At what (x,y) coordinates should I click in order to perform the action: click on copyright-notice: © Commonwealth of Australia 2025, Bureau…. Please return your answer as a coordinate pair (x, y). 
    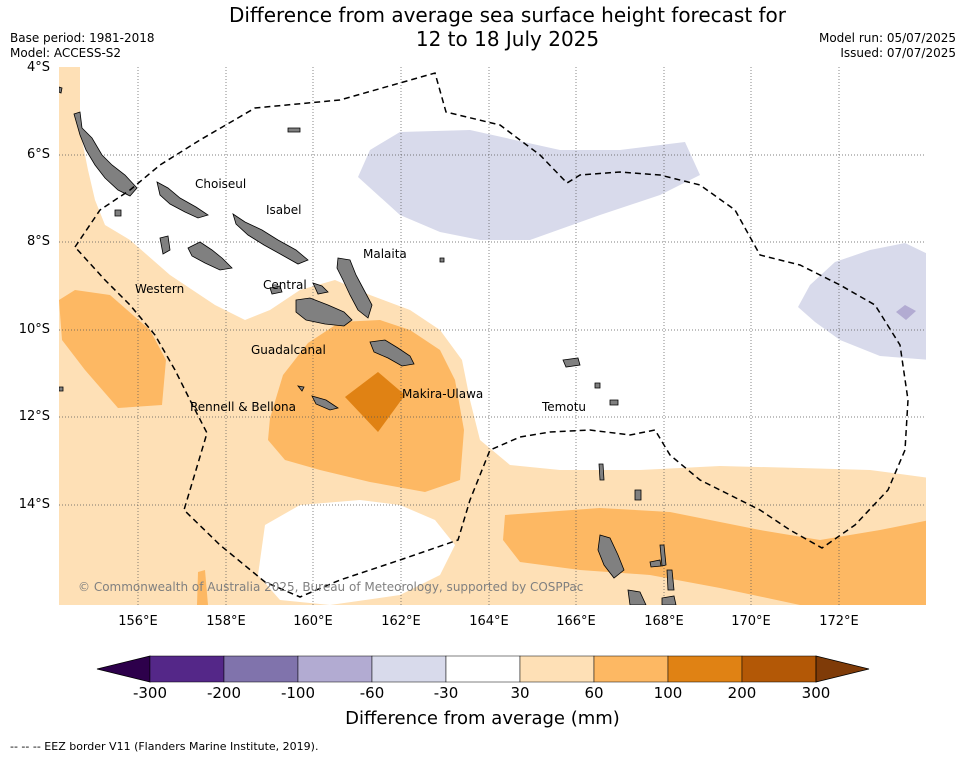
    Looking at the image, I should click on (331, 587).